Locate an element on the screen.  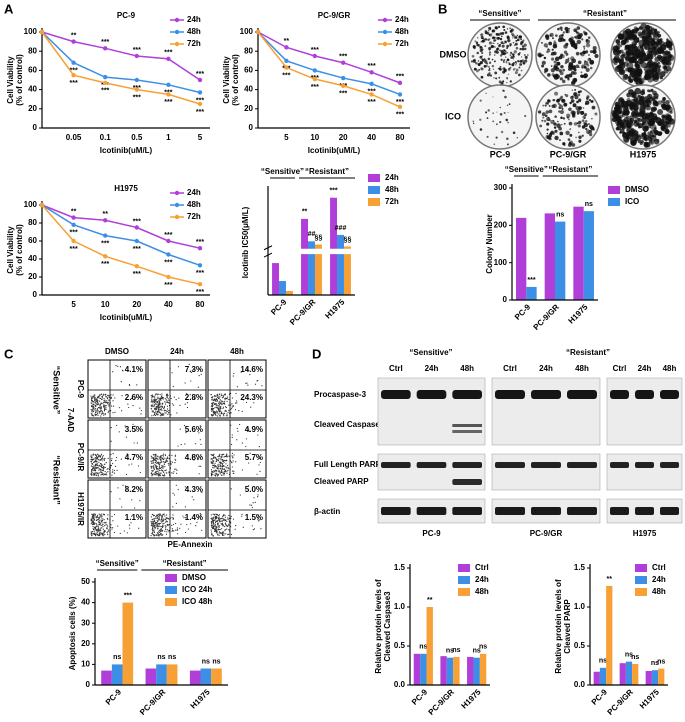
y-tick-label: 0 is located at coordinates (505, 299).